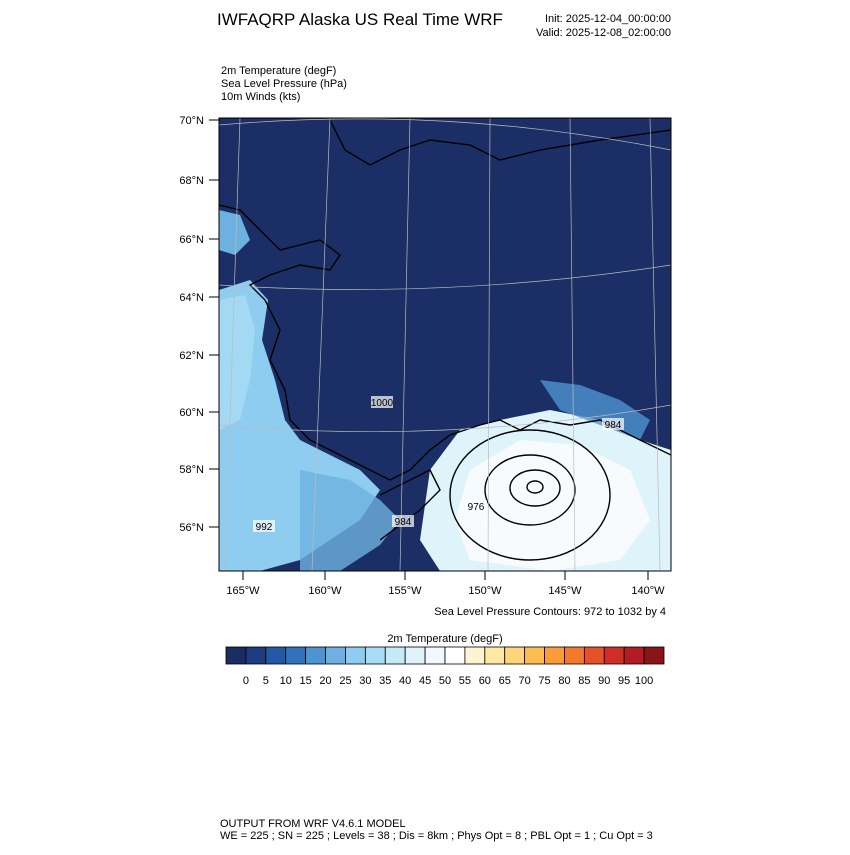 The height and width of the screenshot is (855, 850). I want to click on lat-label: 62°N, so click(191, 356).